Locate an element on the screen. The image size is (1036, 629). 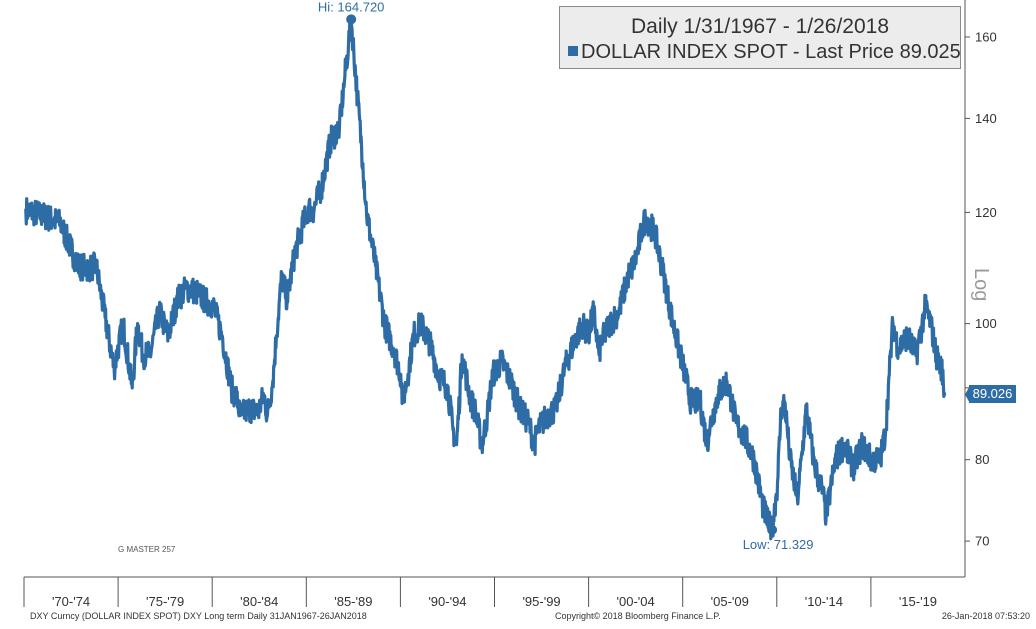
last-price-pointer is located at coordinates (967, 394).